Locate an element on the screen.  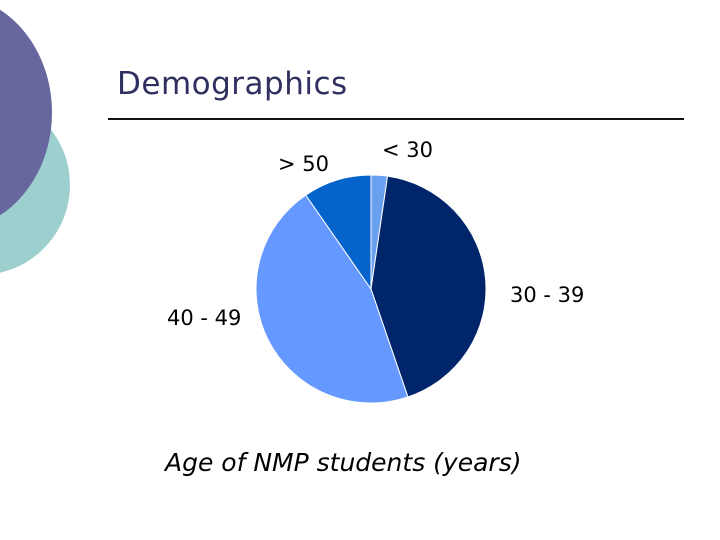
chart-title: Age of NMP students (years) is located at coordinates (343, 462).